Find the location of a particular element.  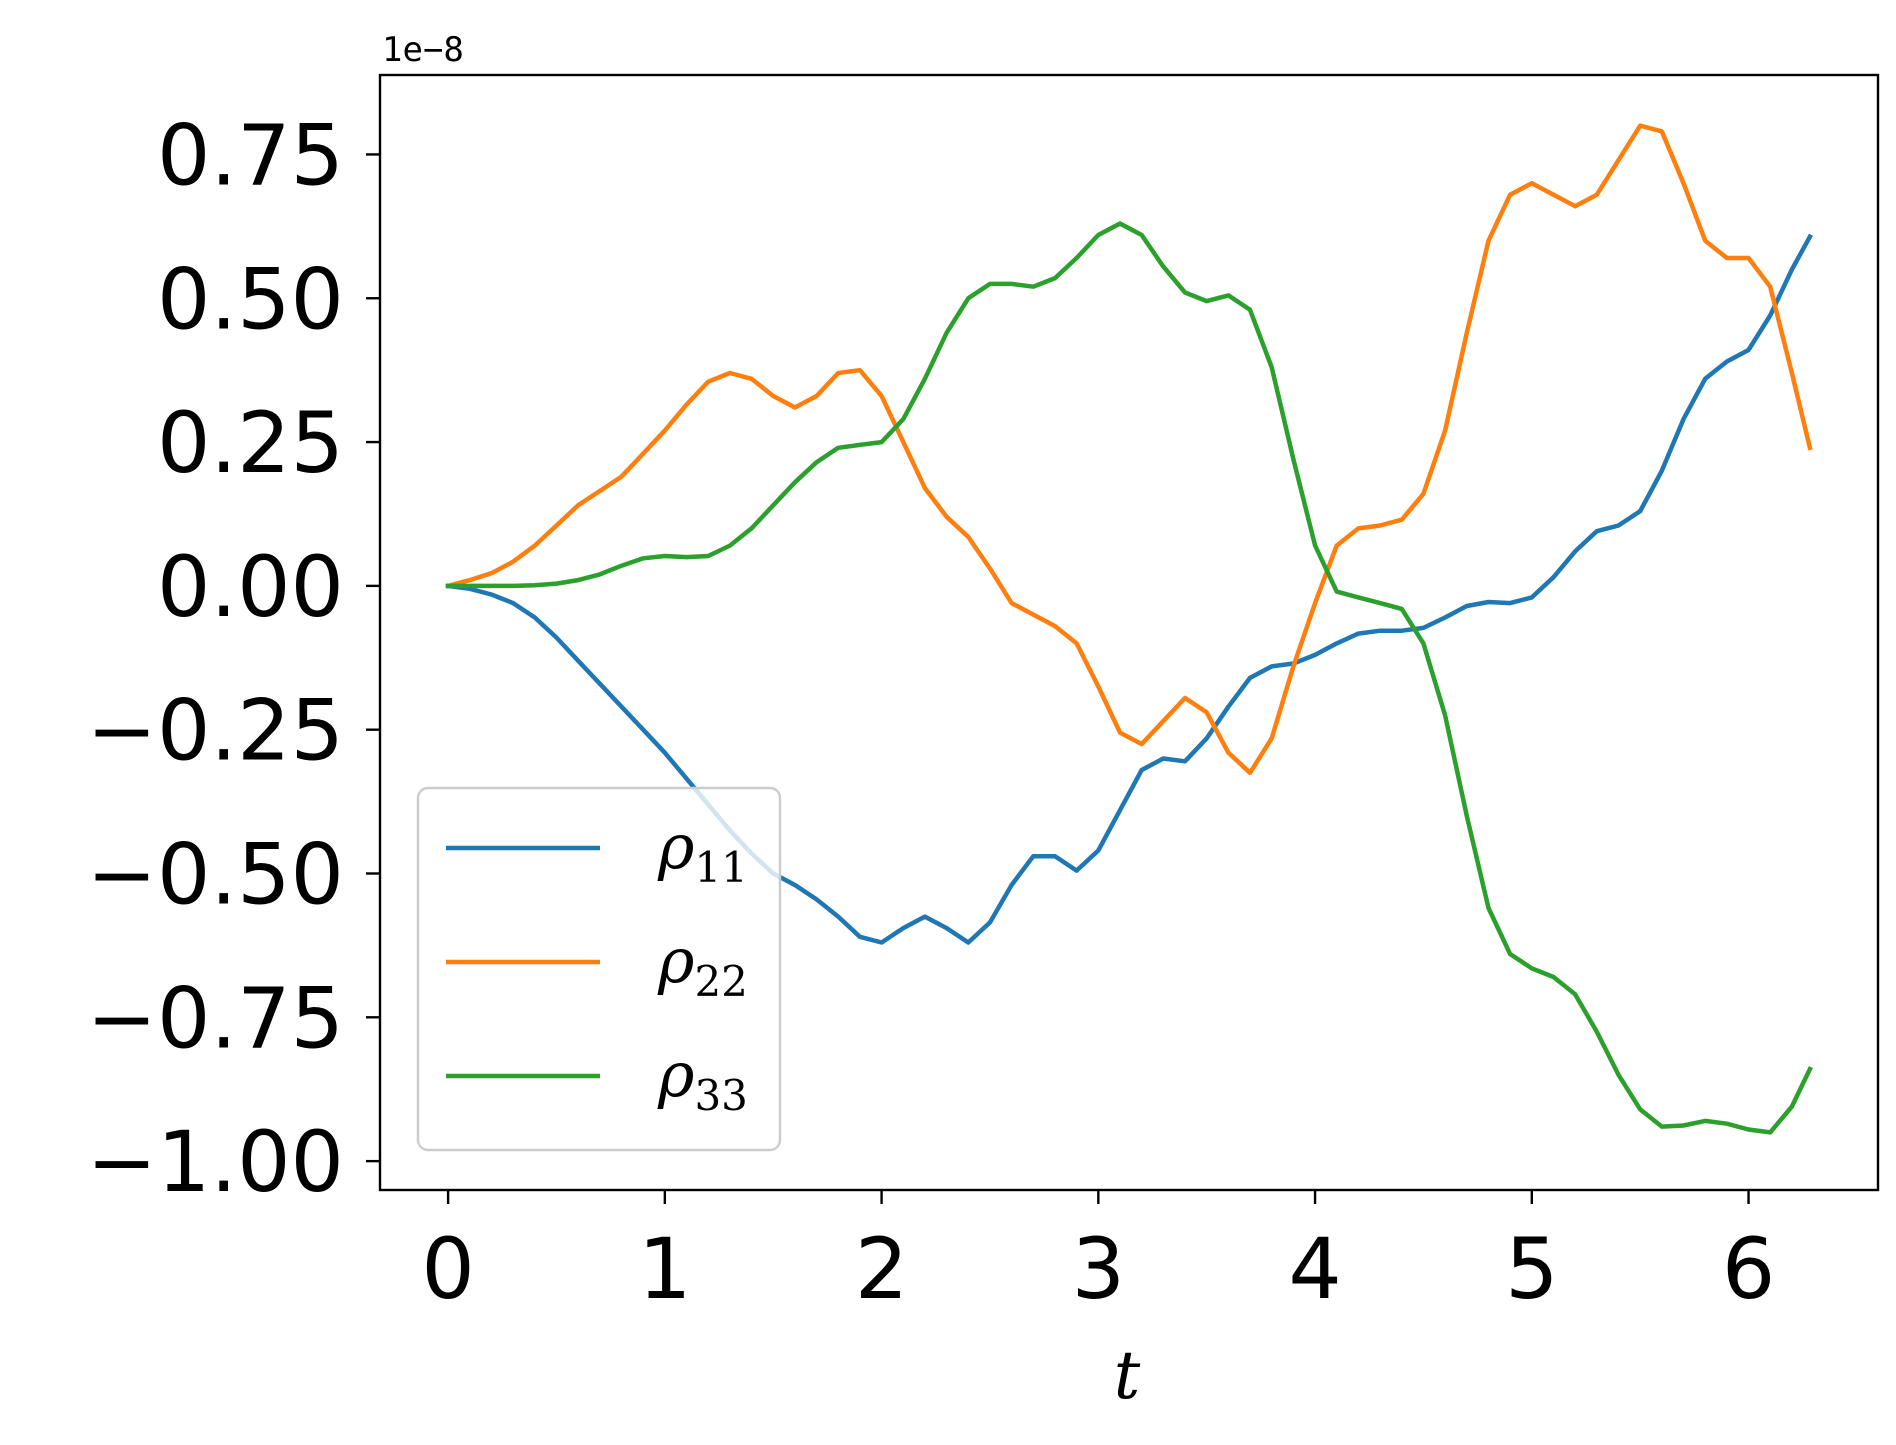

legend-label-subscript: 22 is located at coordinates (720, 981).